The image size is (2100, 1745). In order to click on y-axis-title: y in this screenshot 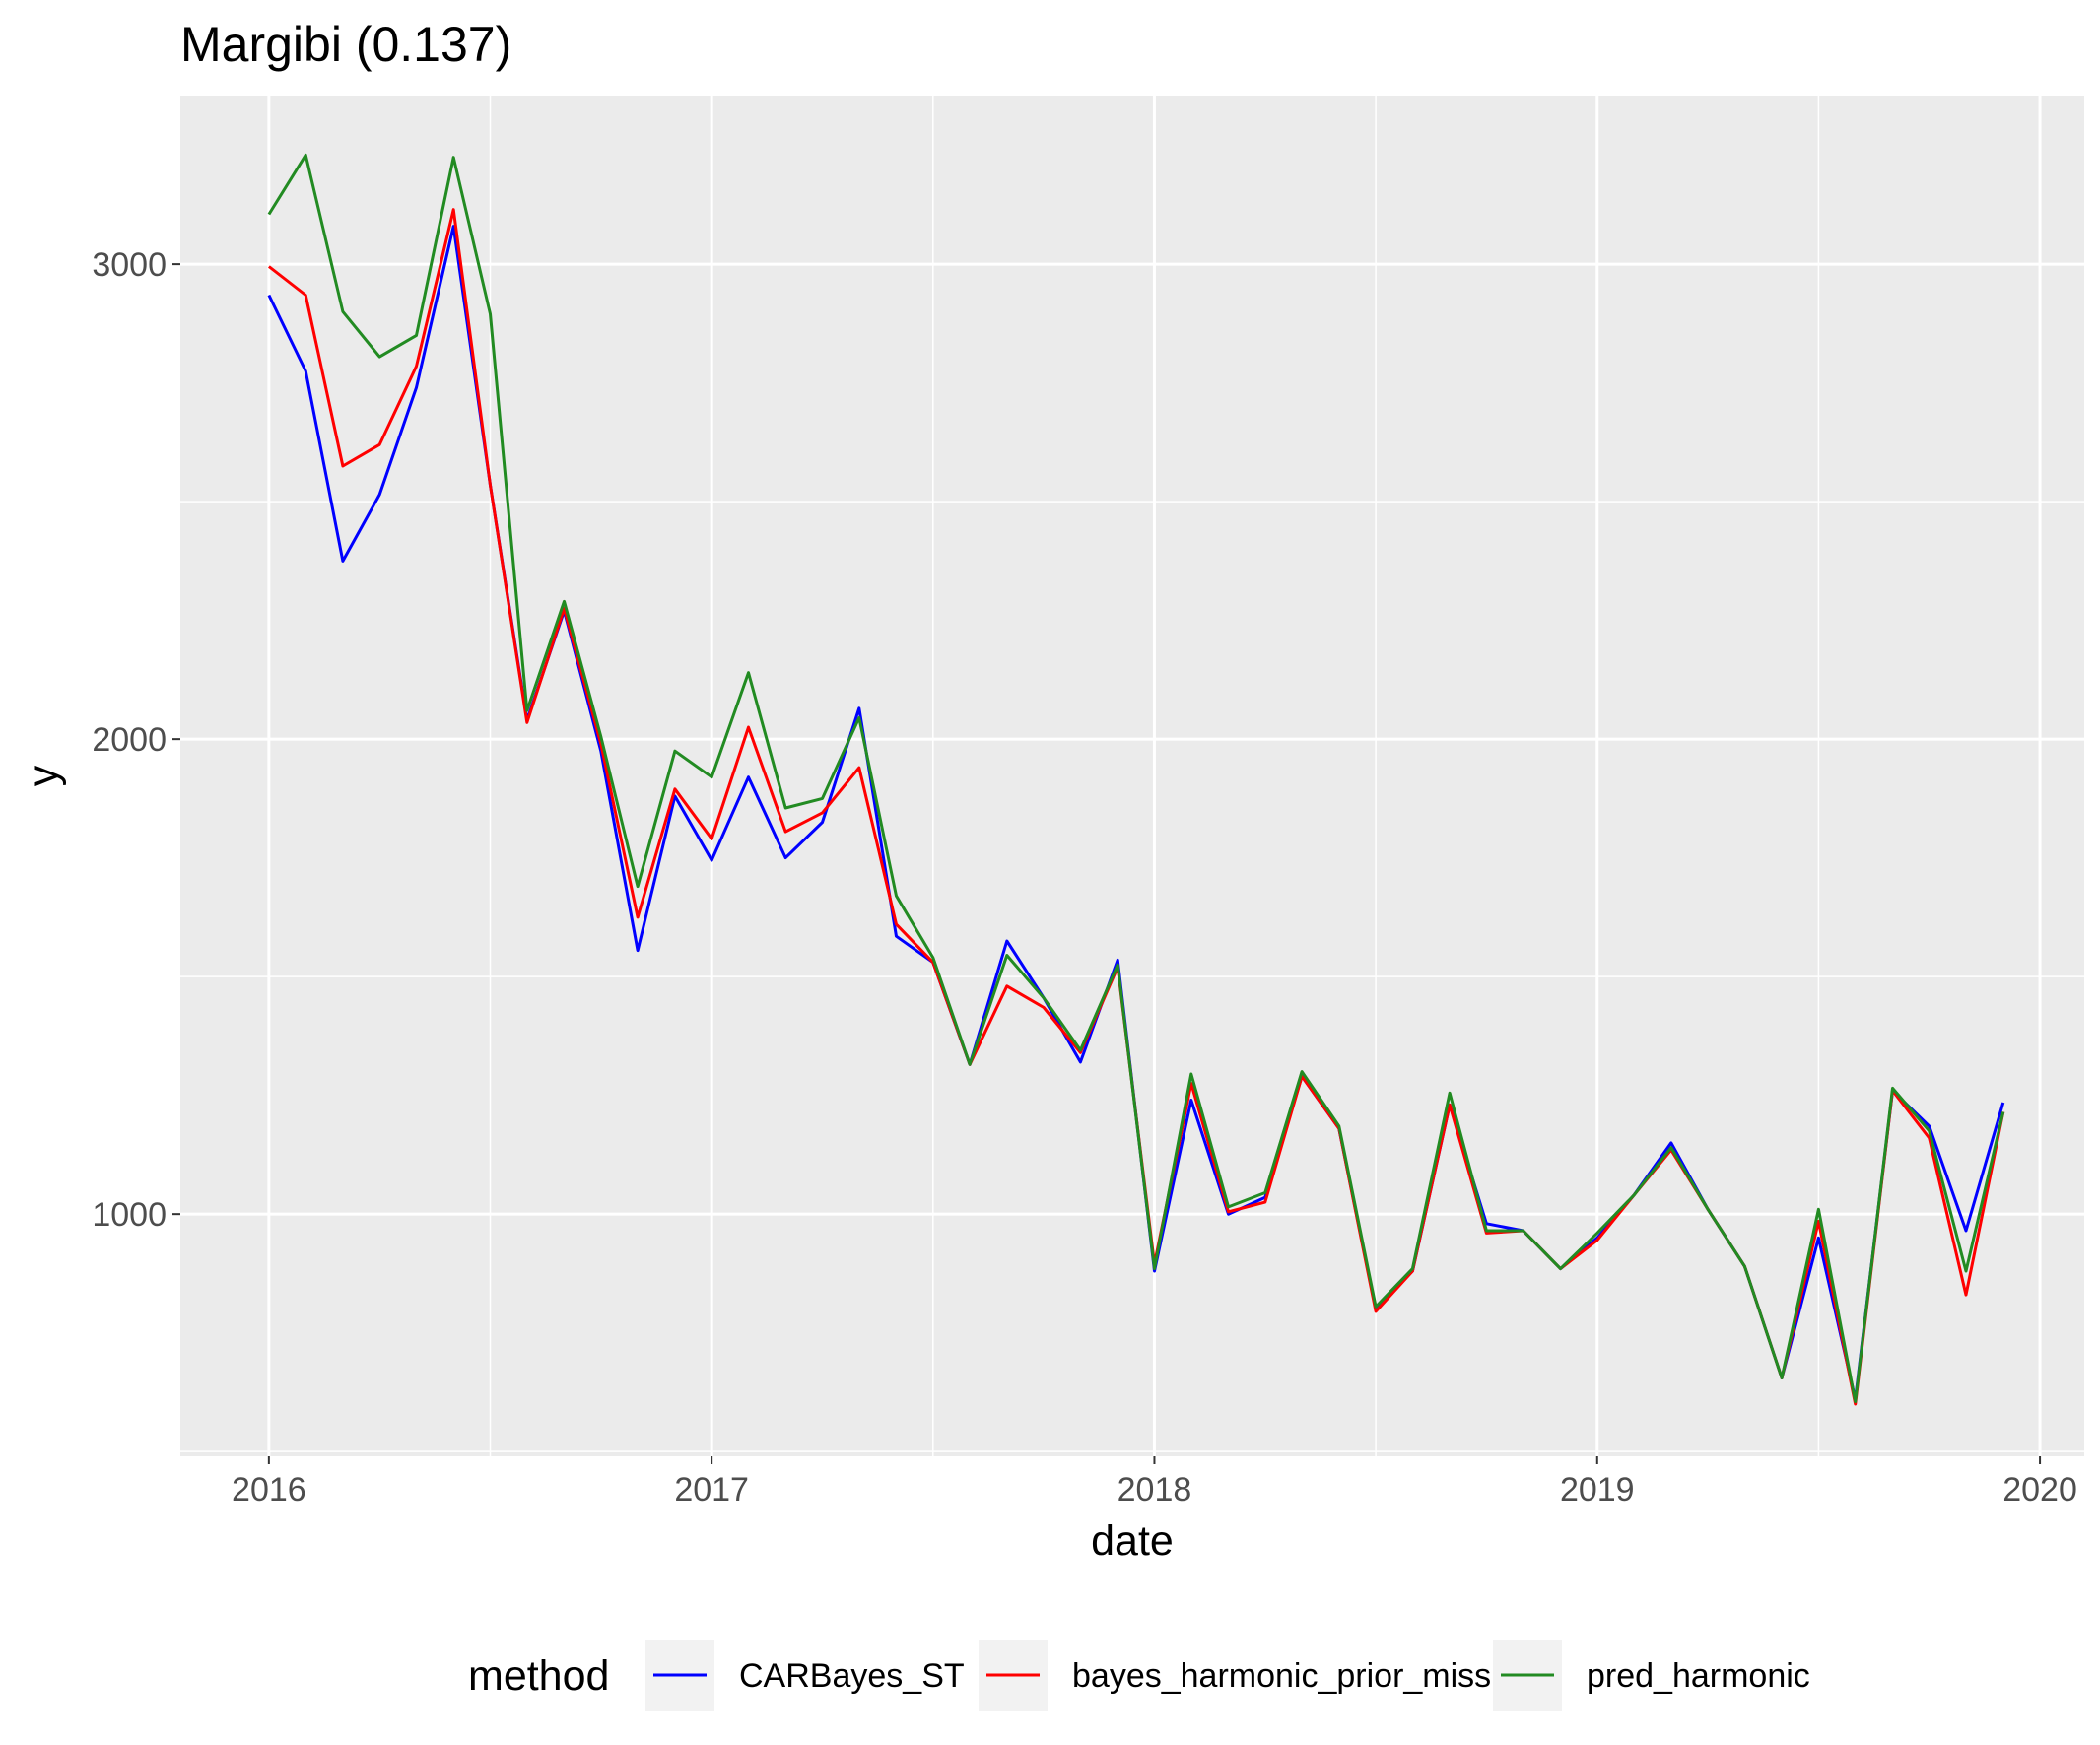, I will do `click(43, 776)`.